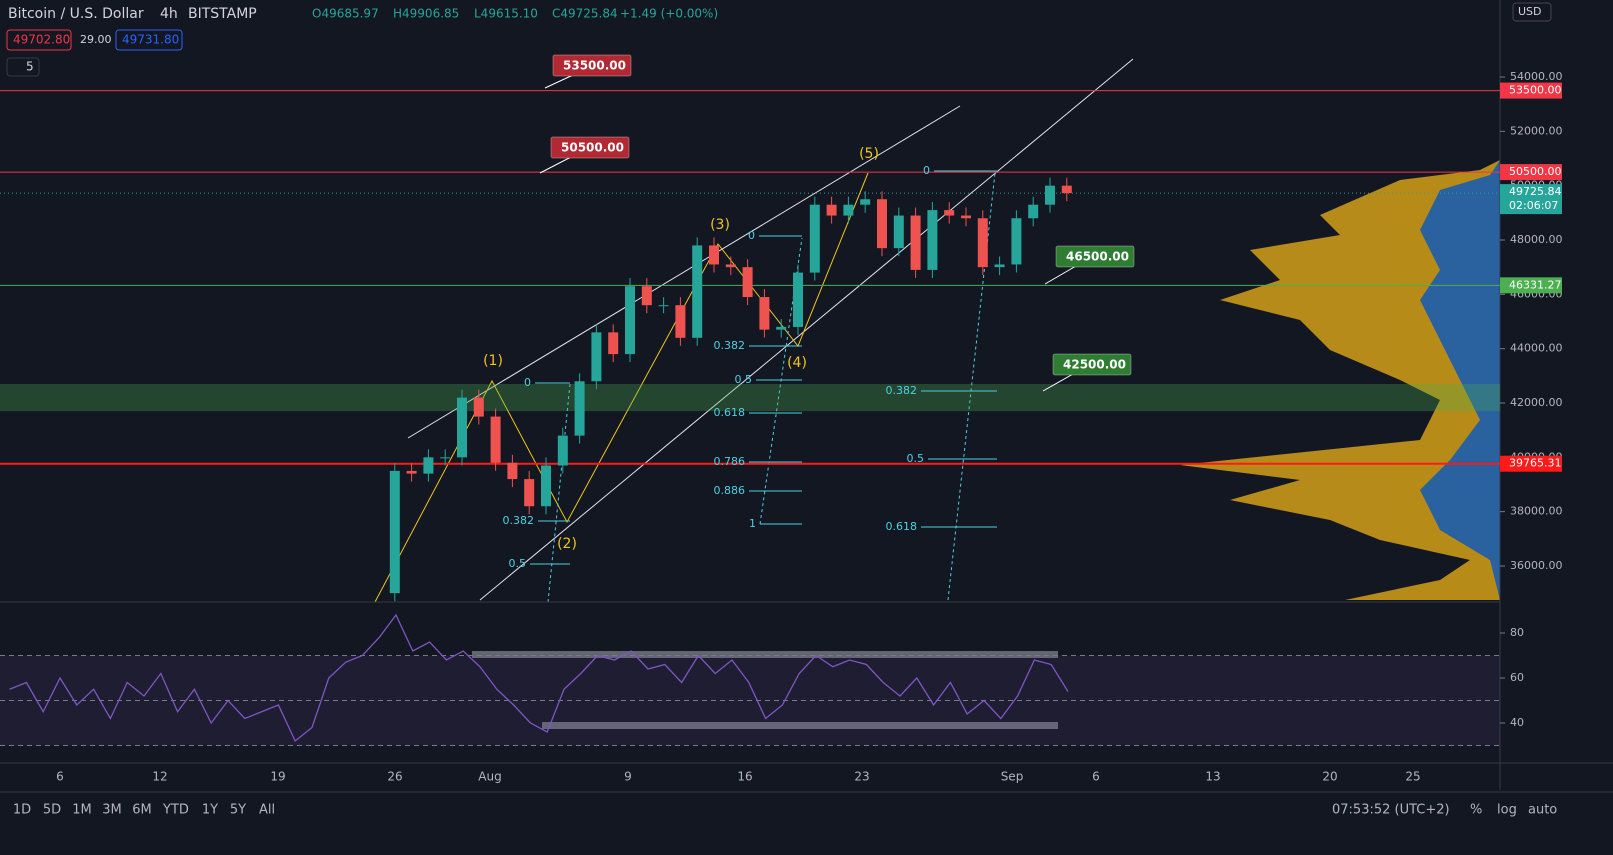  I want to click on indicator-count: 5, so click(30, 67).